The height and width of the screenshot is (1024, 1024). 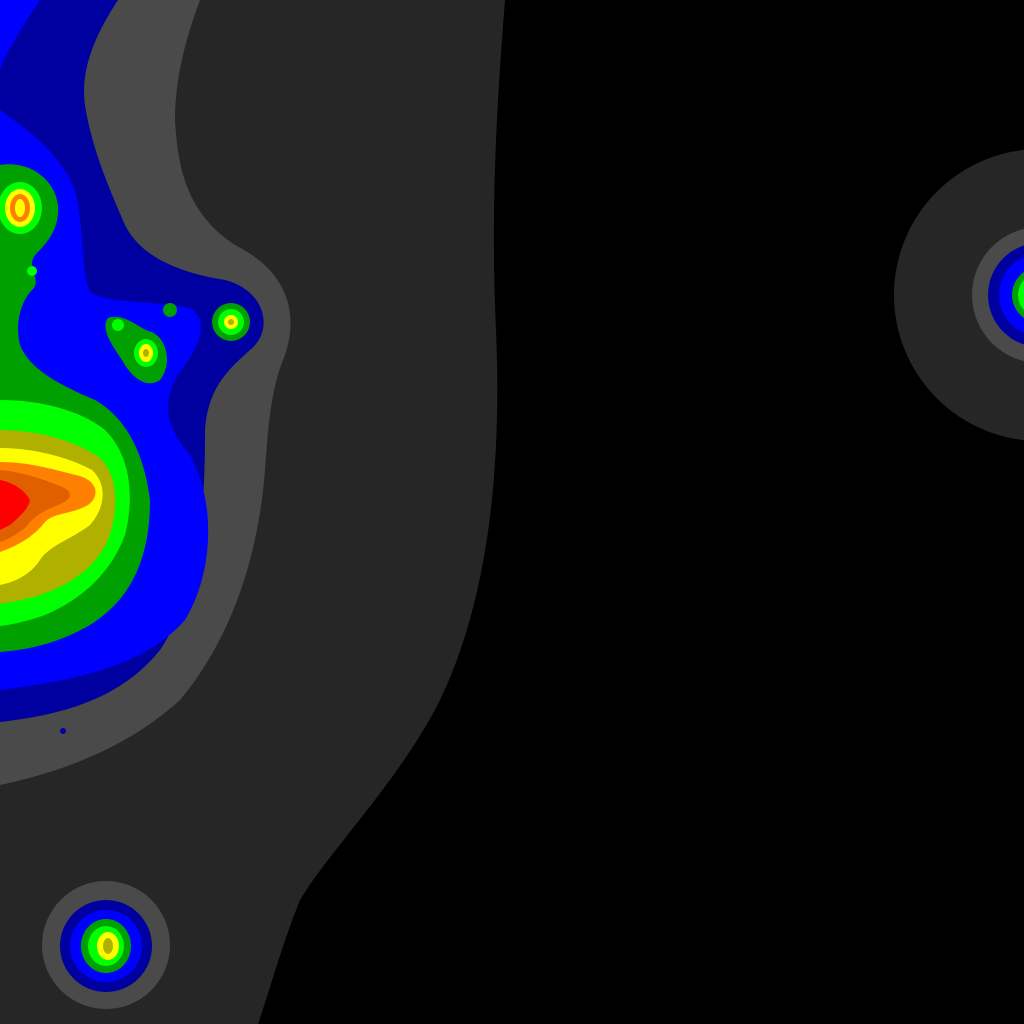 What do you see at coordinates (231, 322) in the screenshot?
I see `hotspot-small-cluster-b` at bounding box center [231, 322].